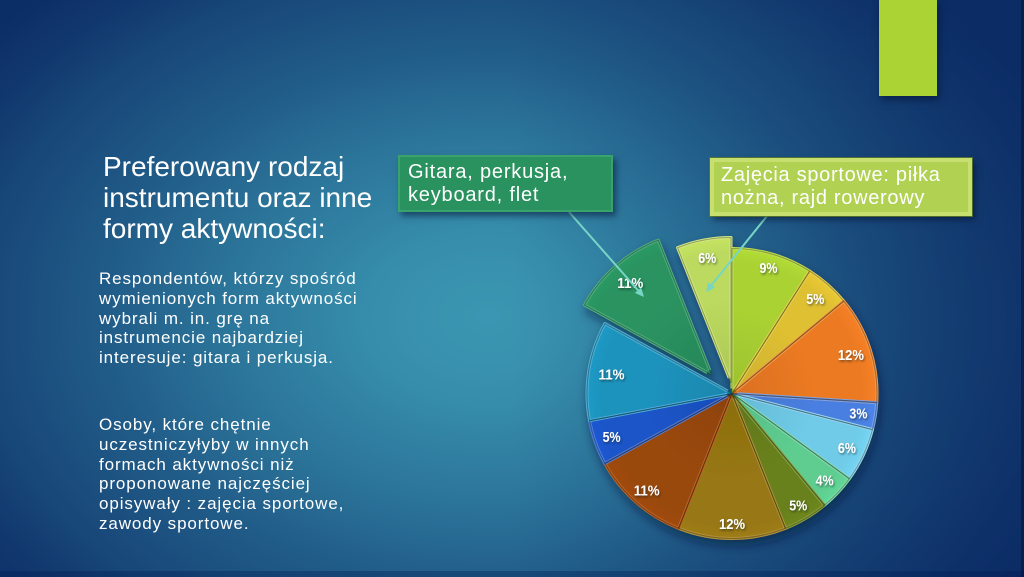 The width and height of the screenshot is (1024, 577). Describe the element at coordinates (769, 268) in the screenshot. I see `svg-text: 9%` at that location.